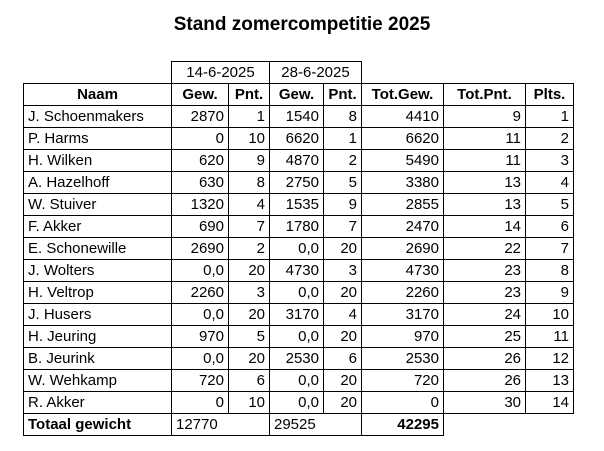 This screenshot has width=604, height=451. Describe the element at coordinates (549, 314) in the screenshot. I see `plts-cell: 10` at that location.